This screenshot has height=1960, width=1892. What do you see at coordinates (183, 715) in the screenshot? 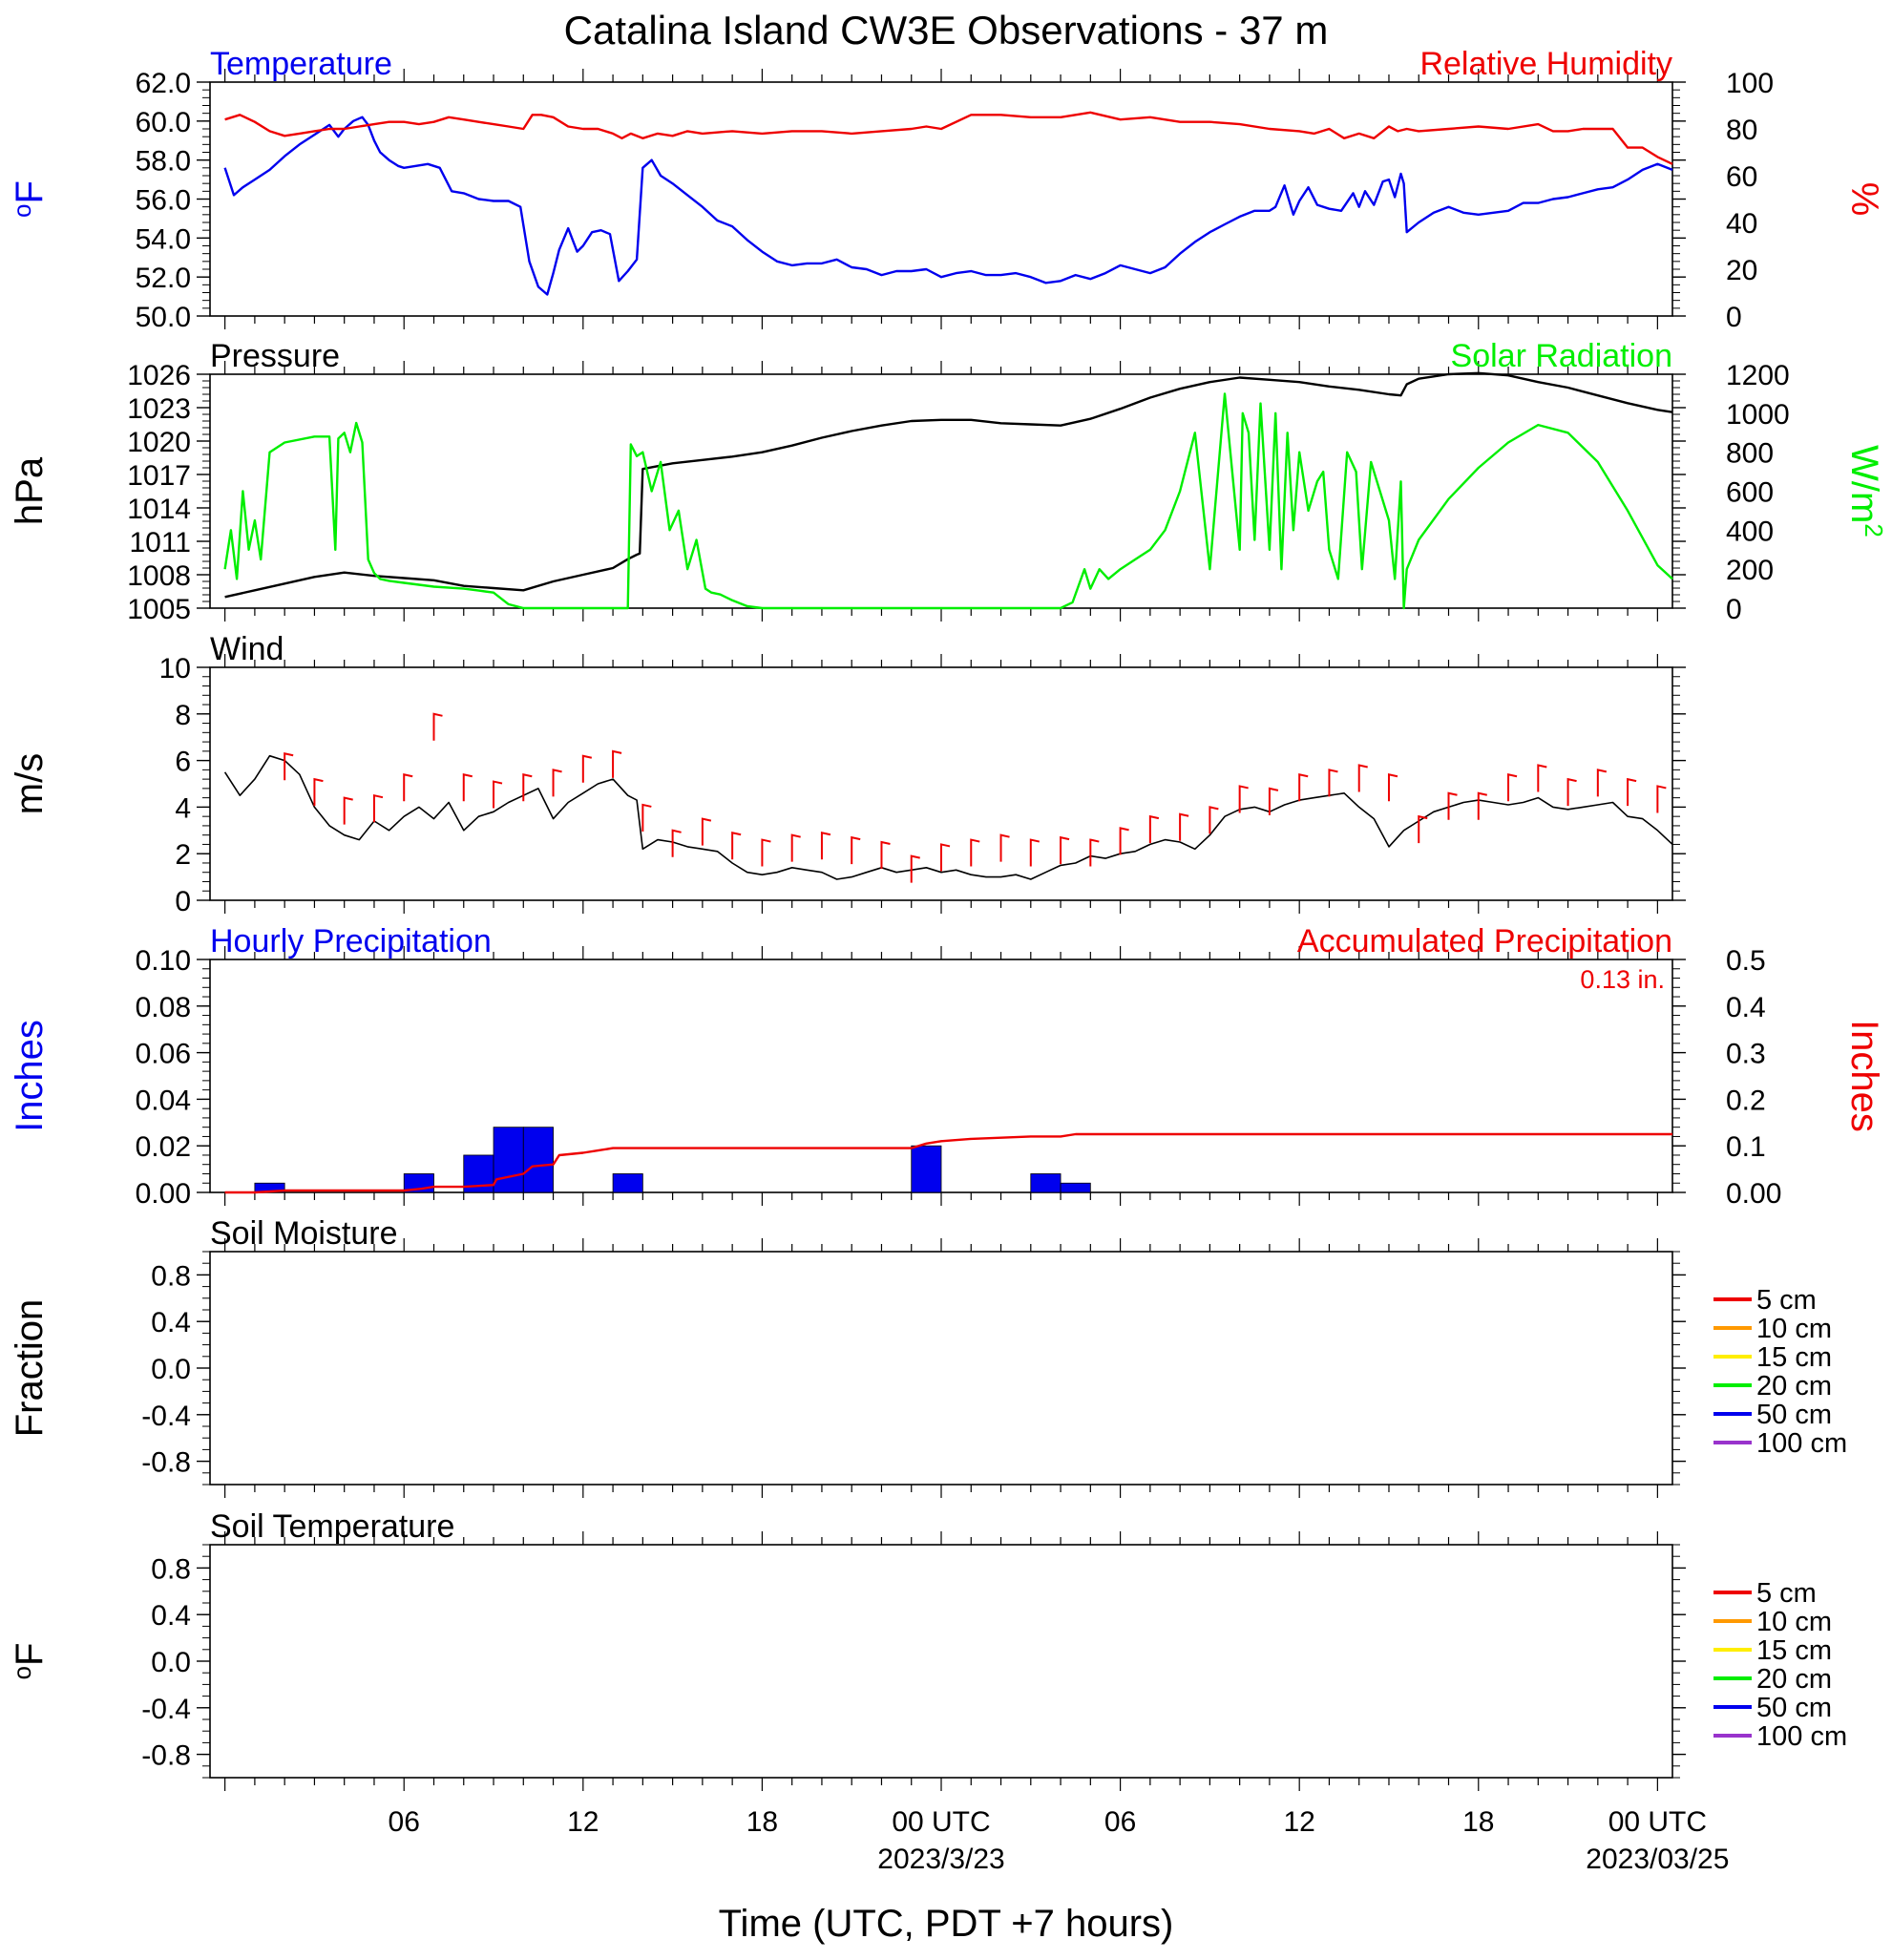
I see `wind-ytick-label: 8` at bounding box center [183, 715].